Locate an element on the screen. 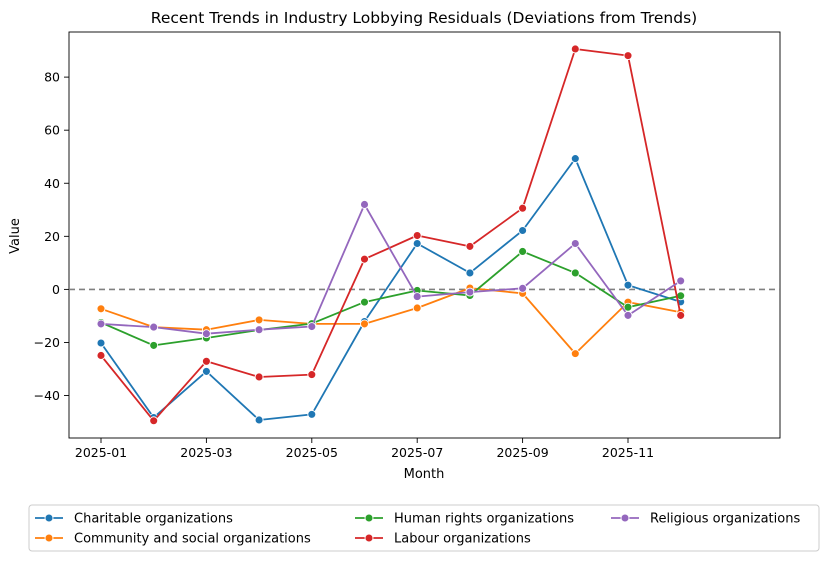  x-axis-label: Month is located at coordinates (424, 474).